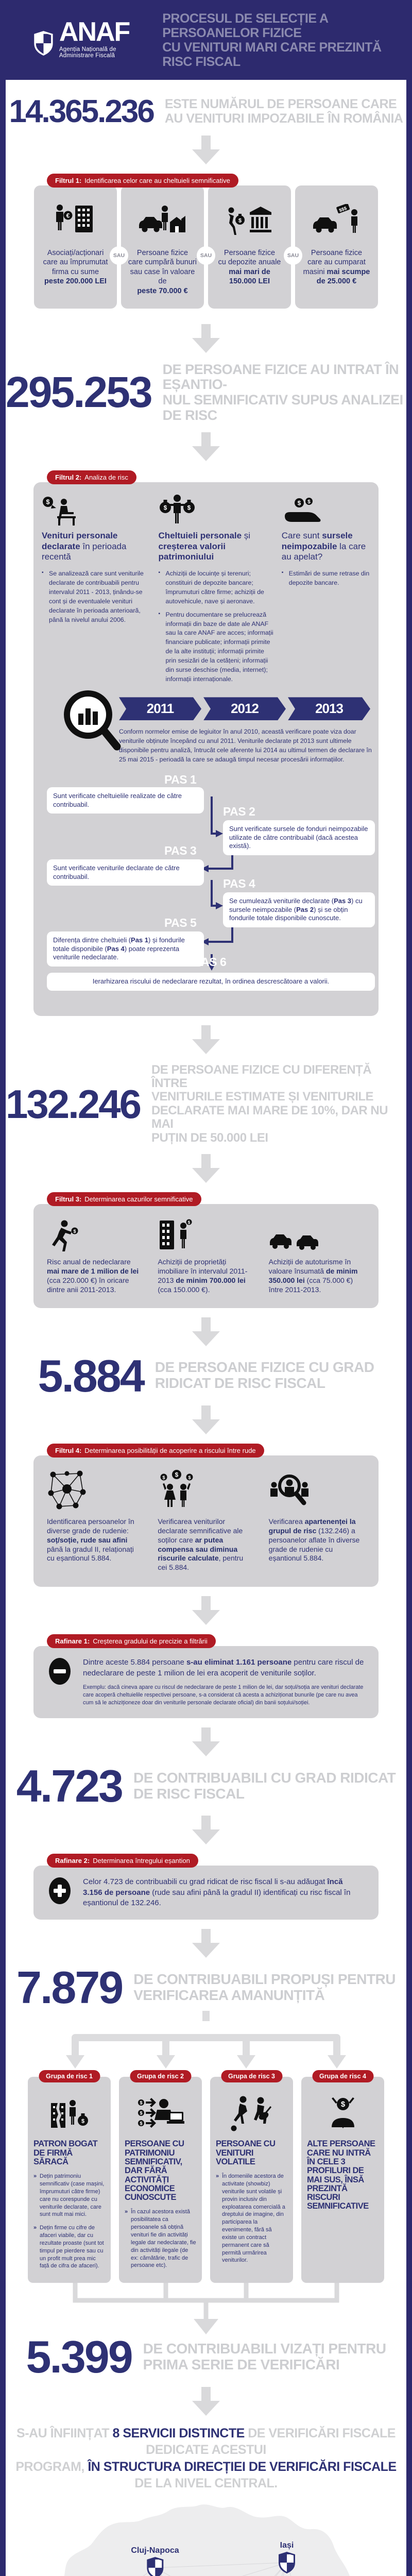  Describe the element at coordinates (60, 1892) in the screenshot. I see `plus-circle-icon` at that location.